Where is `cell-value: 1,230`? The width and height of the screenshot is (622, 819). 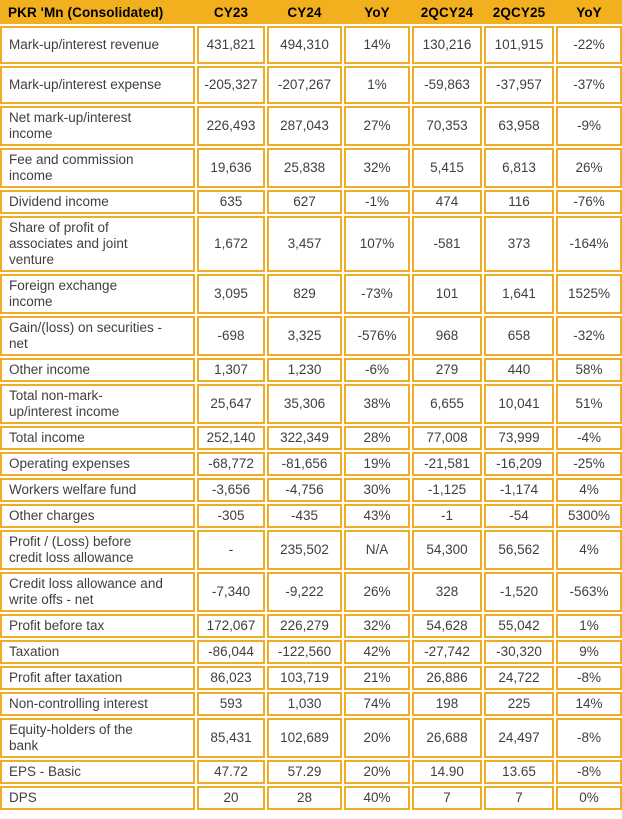 cell-value: 1,230 is located at coordinates (304, 370).